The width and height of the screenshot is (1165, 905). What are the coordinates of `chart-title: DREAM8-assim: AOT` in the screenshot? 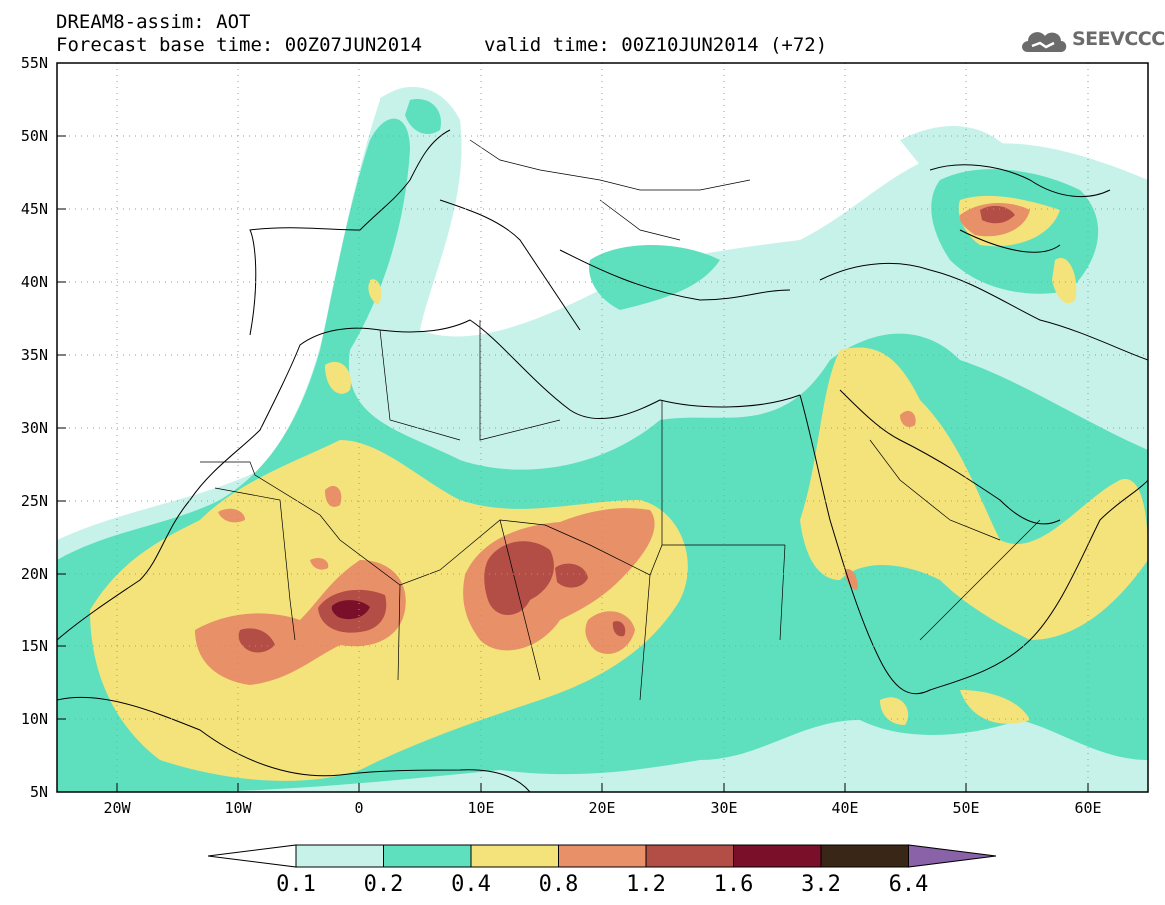 It's located at (153, 22).